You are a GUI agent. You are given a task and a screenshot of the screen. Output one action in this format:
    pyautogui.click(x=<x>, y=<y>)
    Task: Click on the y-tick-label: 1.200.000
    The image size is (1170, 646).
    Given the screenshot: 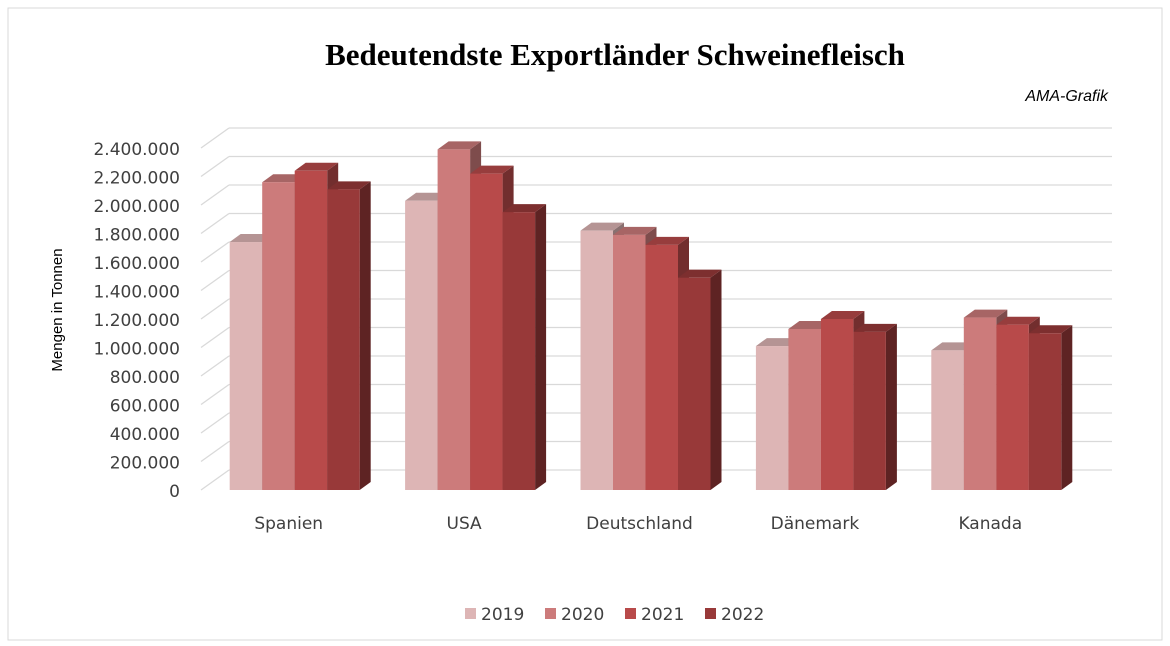 What is the action you would take?
    pyautogui.click(x=136, y=321)
    